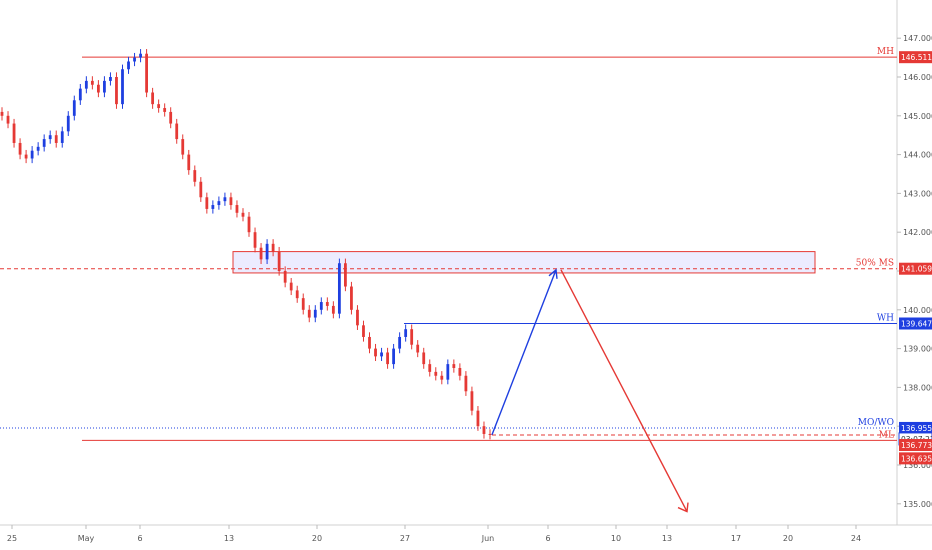 This screenshot has height=550, width=932. What do you see at coordinates (405, 538) in the screenshot?
I see `x-tick-label: 27` at bounding box center [405, 538].